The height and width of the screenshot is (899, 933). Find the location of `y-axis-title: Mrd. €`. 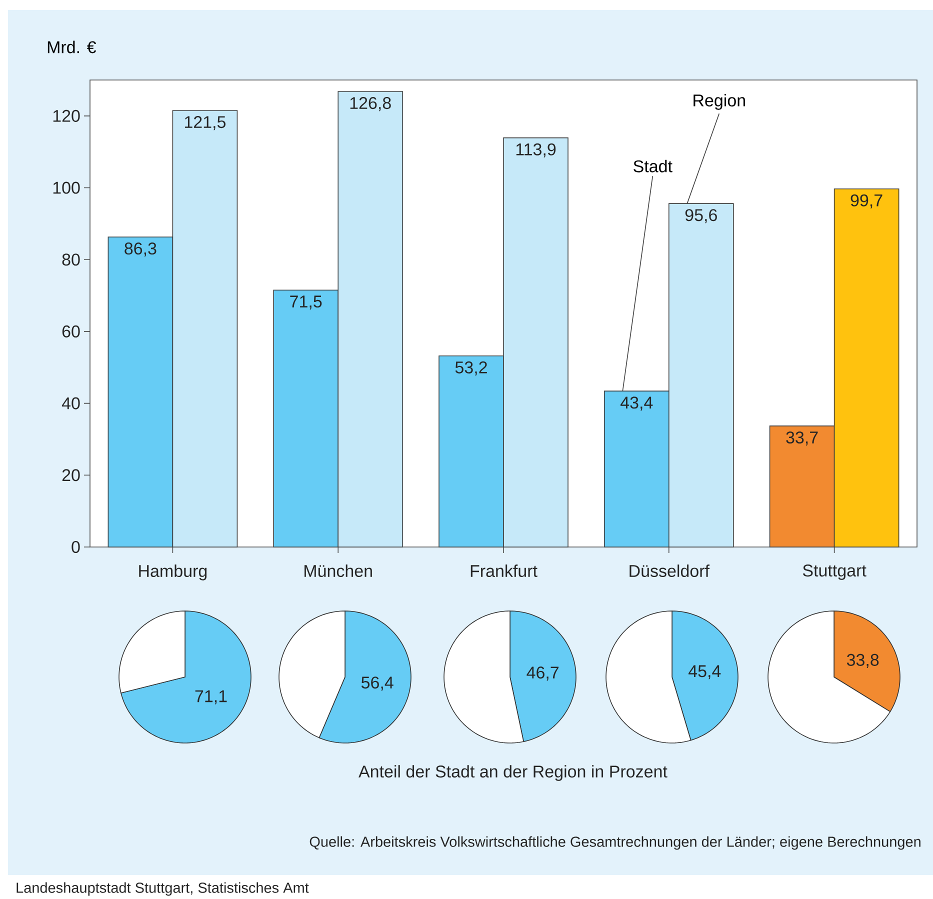

y-axis-title: Mrd. € is located at coordinates (72, 47).